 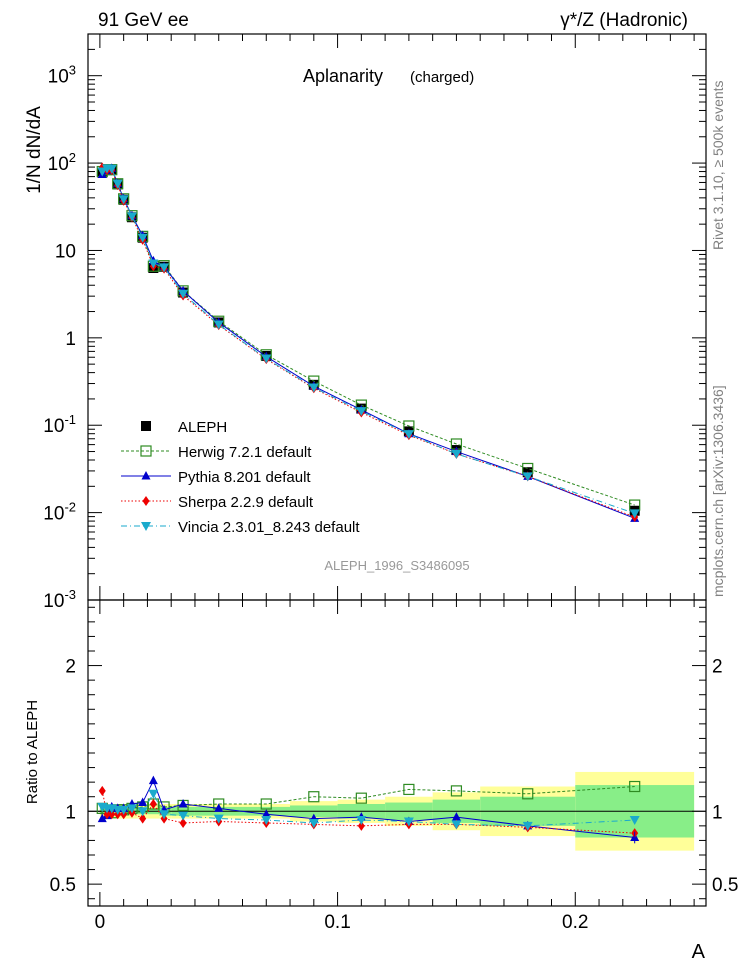 What do you see at coordinates (725, 885) in the screenshot?
I see `ratio-ytick-label-right: 0.5` at bounding box center [725, 885].